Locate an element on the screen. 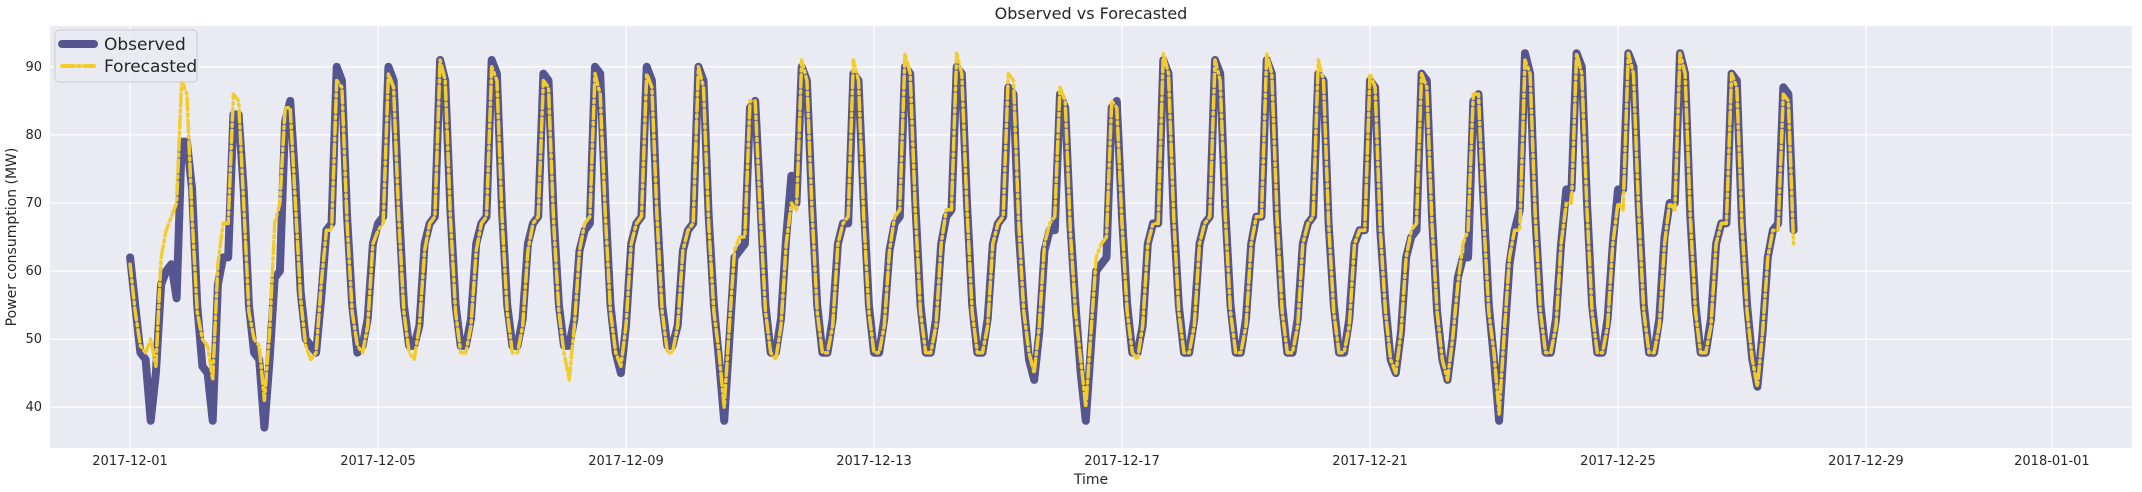 The width and height of the screenshot is (2142, 492). legend-observed-label: Observed is located at coordinates (145, 45).